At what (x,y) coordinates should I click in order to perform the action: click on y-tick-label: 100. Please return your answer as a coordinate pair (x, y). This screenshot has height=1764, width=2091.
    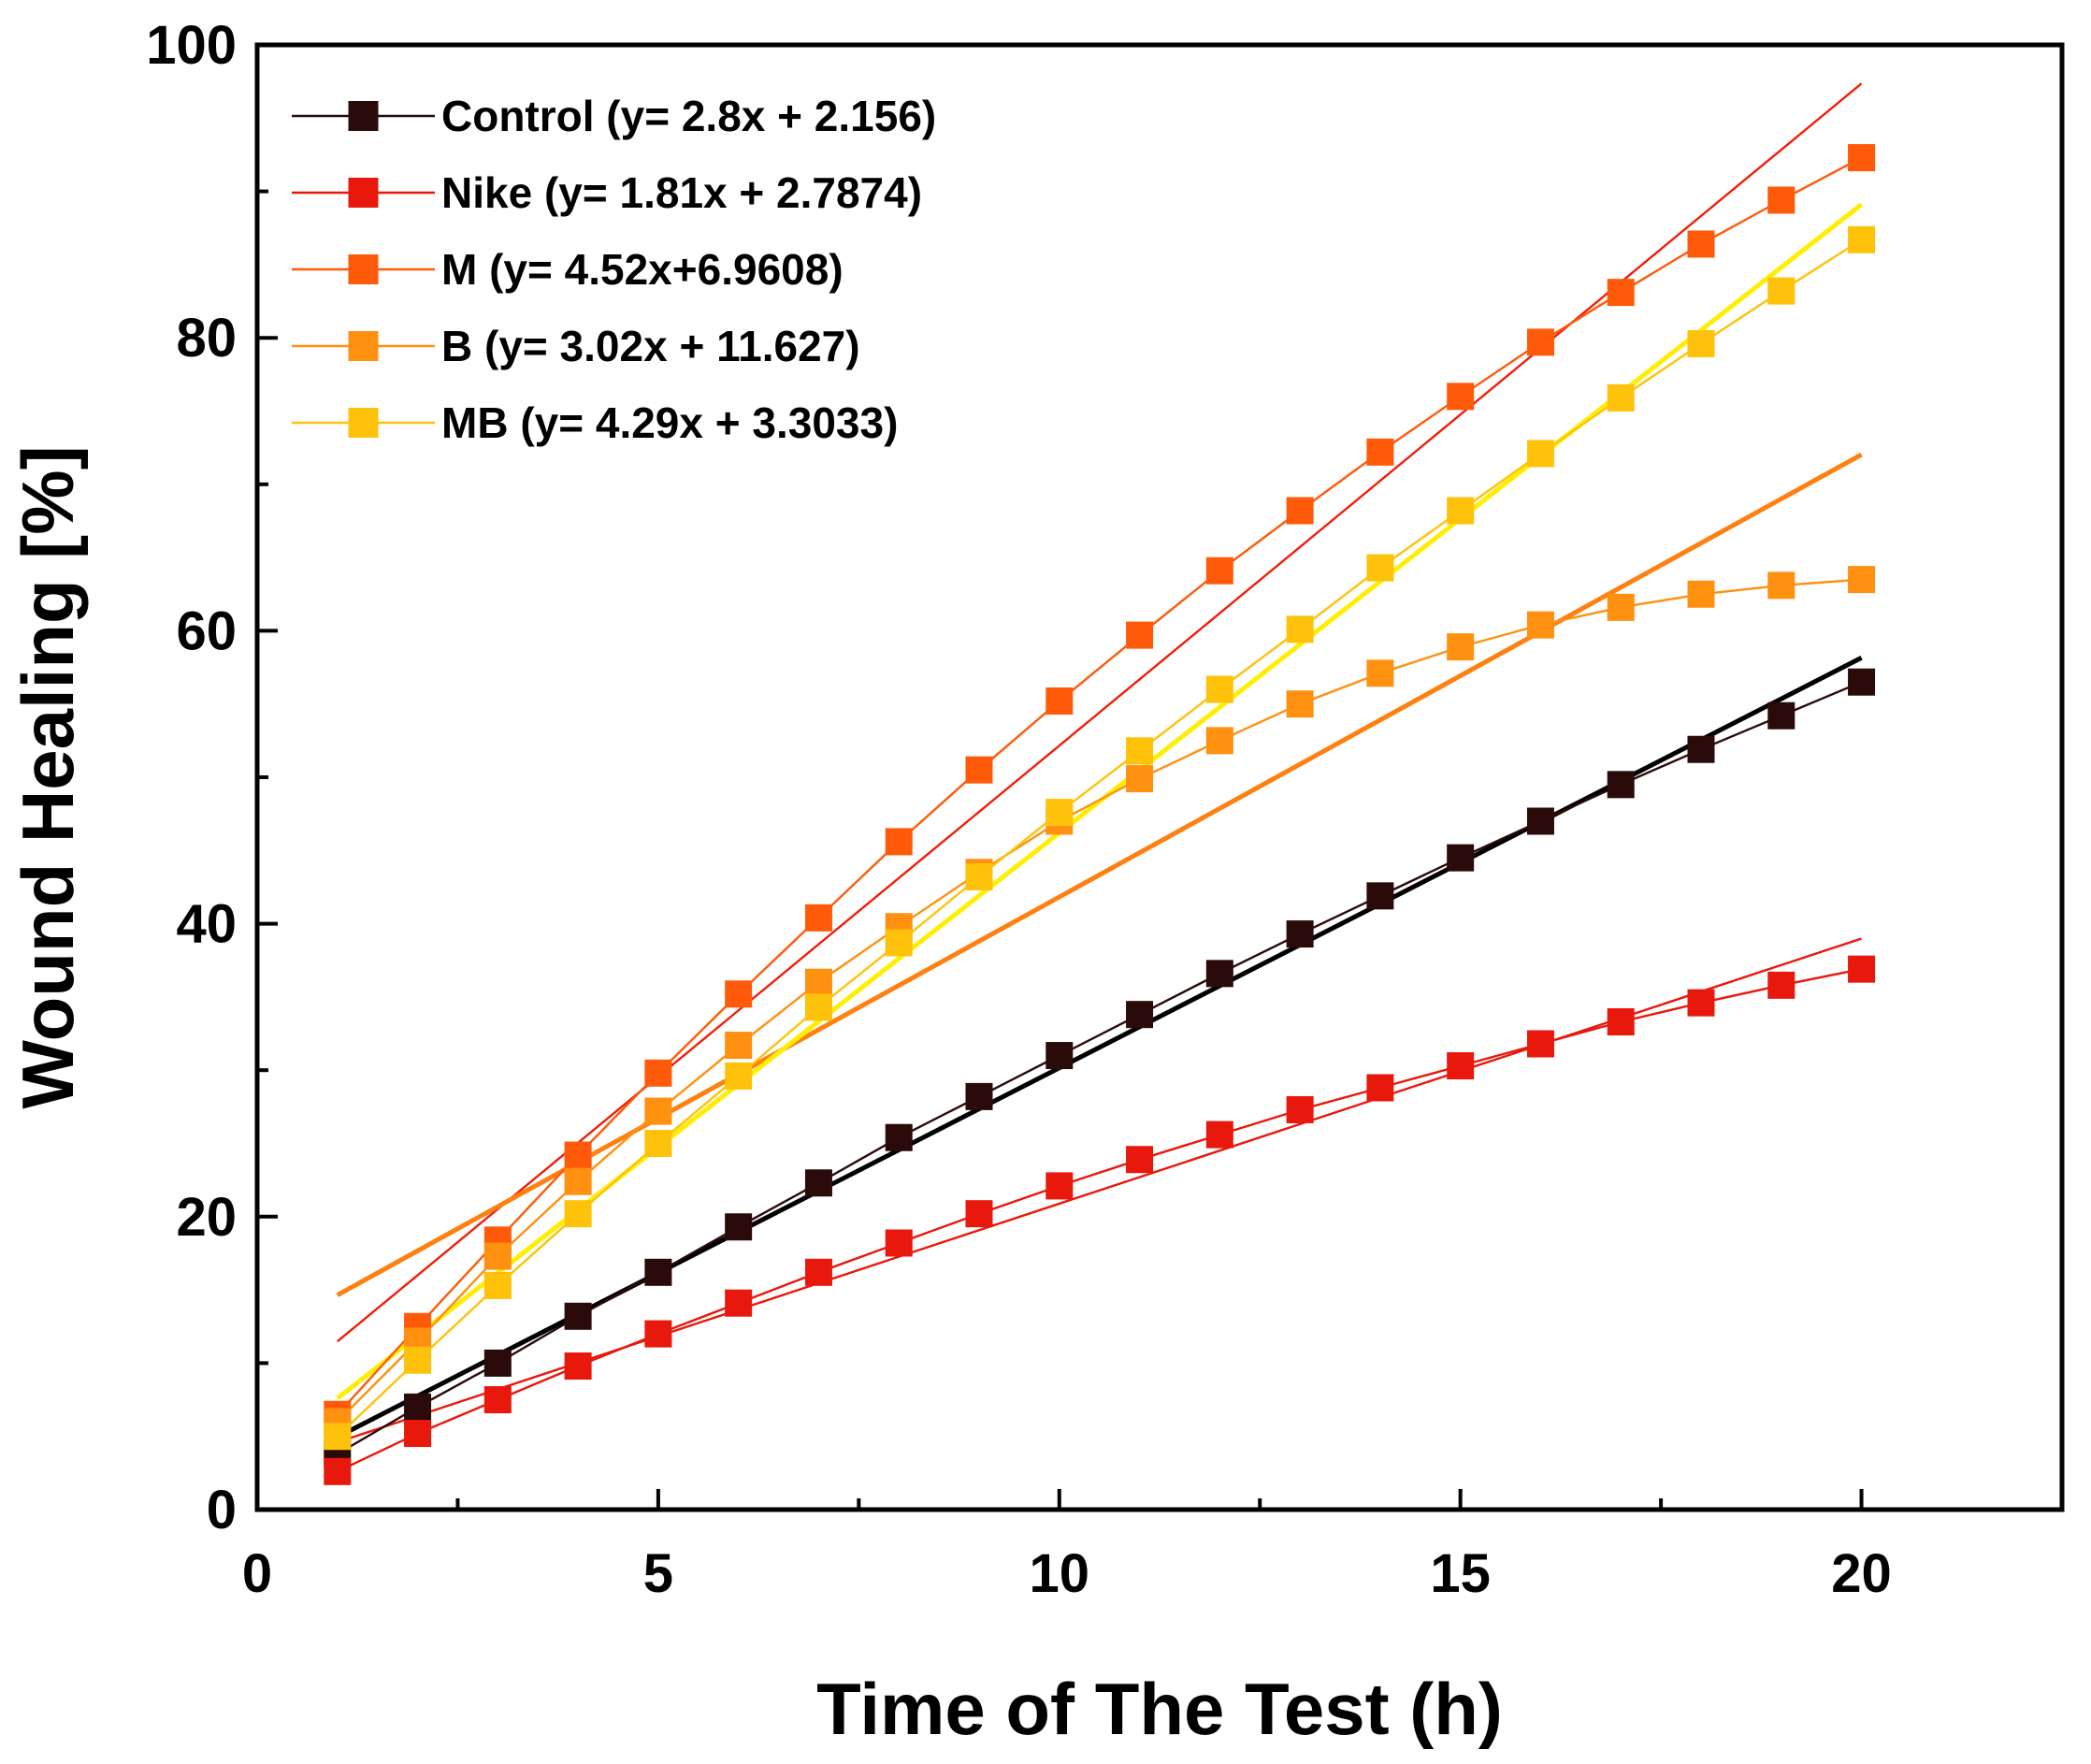
    Looking at the image, I should click on (191, 45).